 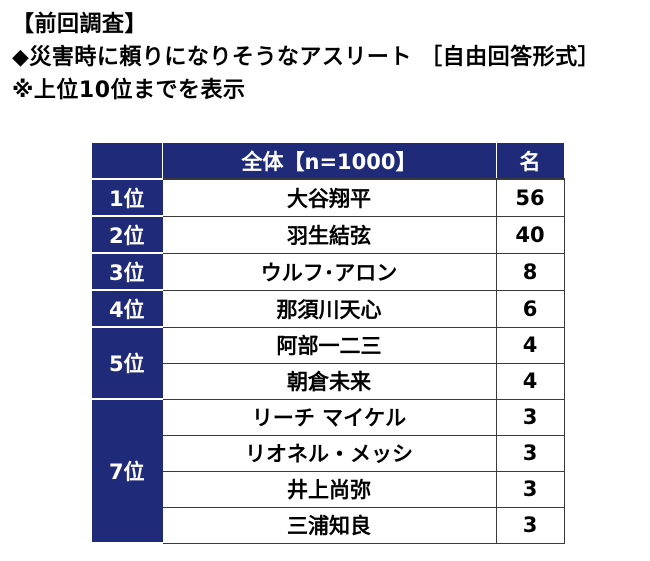 I want to click on athlete-name: 三浦知良, so click(x=329, y=525).